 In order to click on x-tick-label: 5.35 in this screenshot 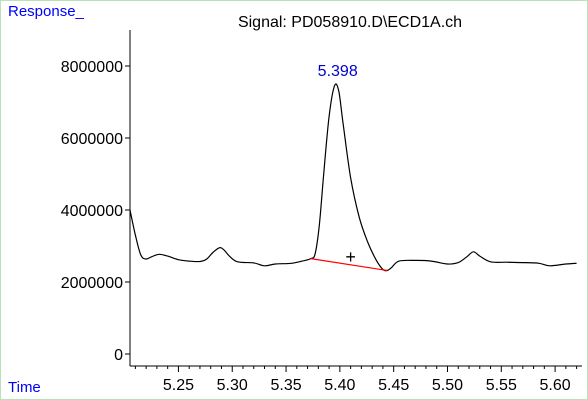, I will do `click(285, 385)`.